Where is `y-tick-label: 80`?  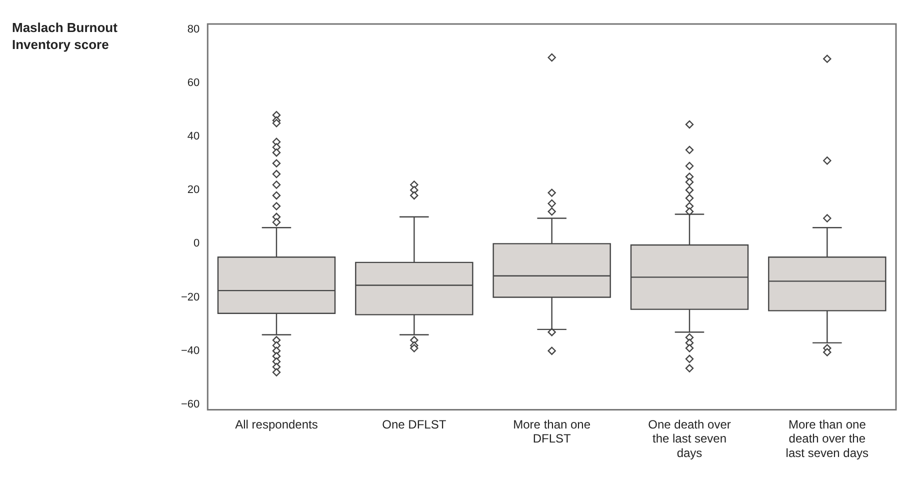
y-tick-label: 80 is located at coordinates (193, 29).